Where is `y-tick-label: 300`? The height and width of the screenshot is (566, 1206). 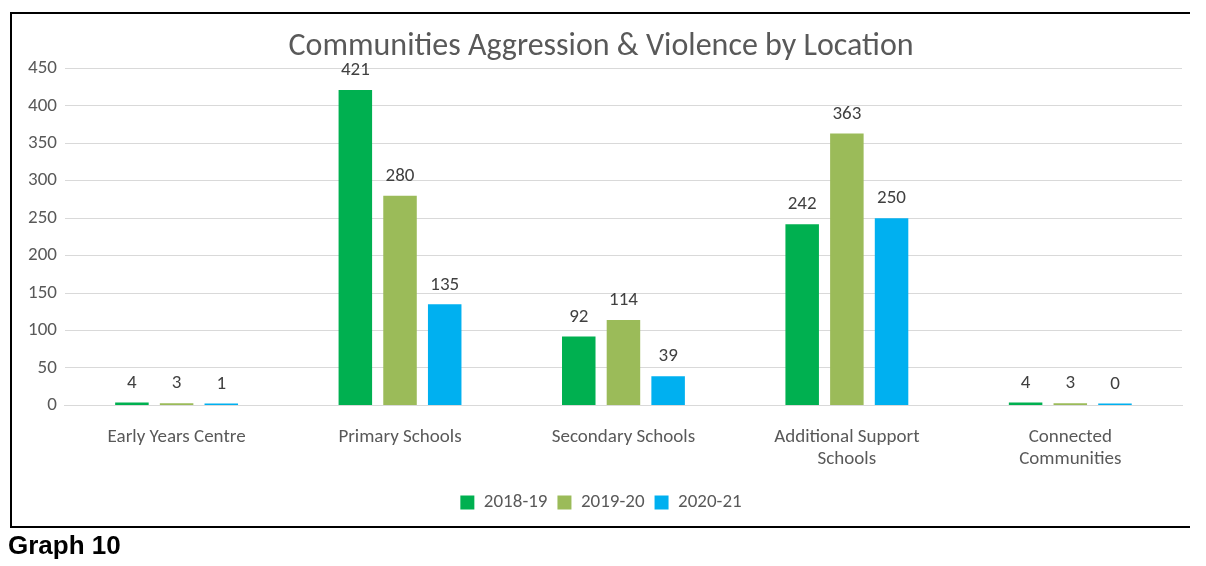
y-tick-label: 300 is located at coordinates (43, 179).